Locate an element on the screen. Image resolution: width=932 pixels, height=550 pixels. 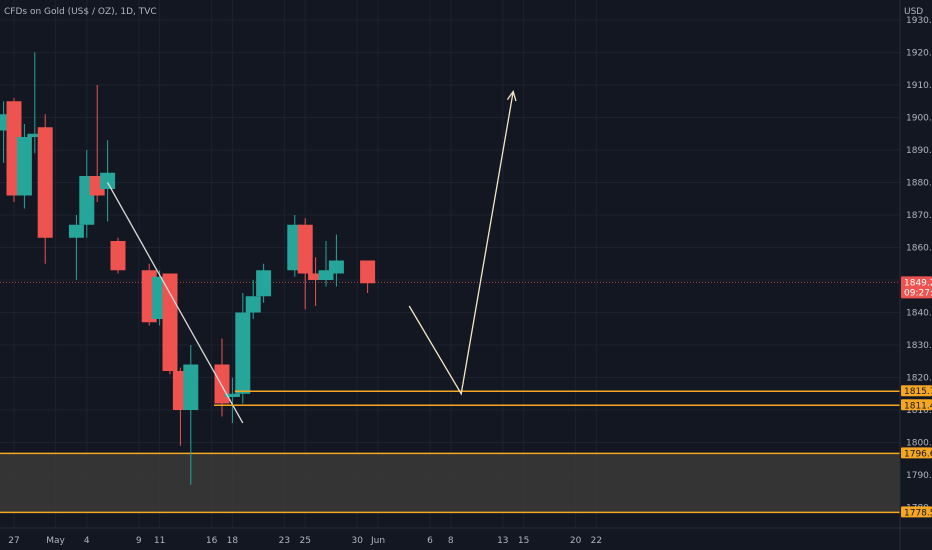
support-zone is located at coordinates (450, 483).